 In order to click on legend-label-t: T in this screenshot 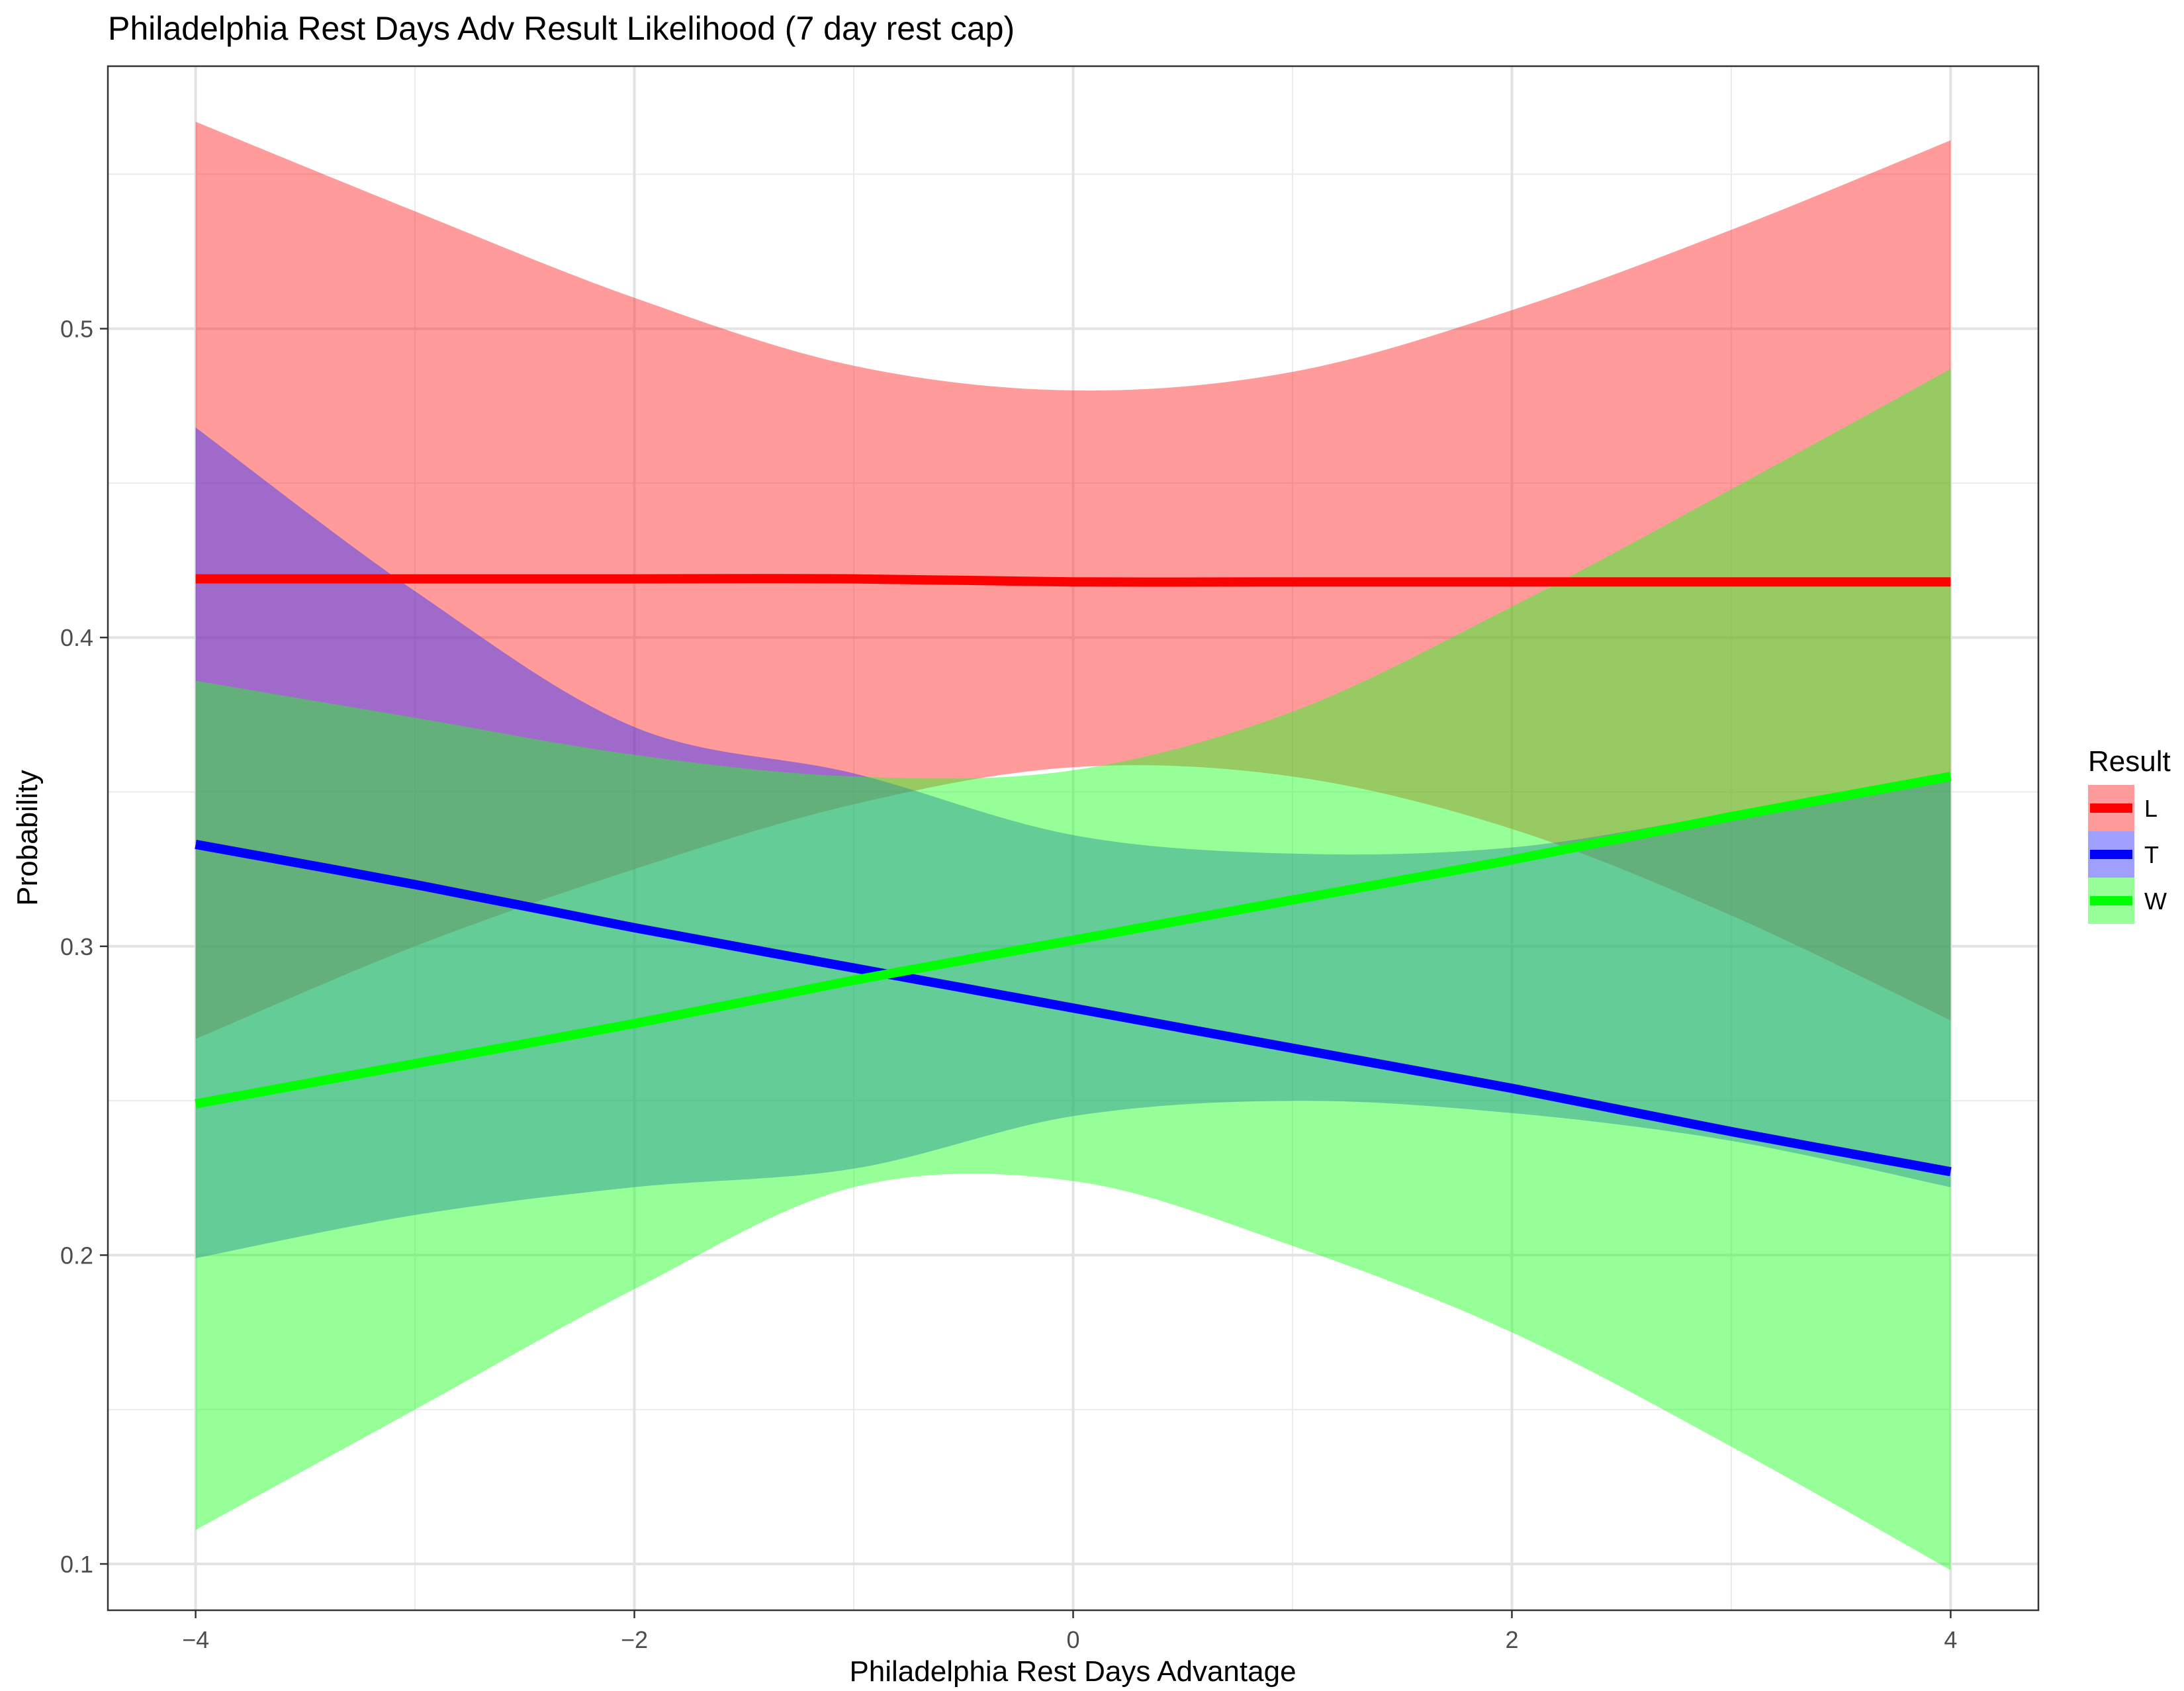, I will do `click(2151, 855)`.